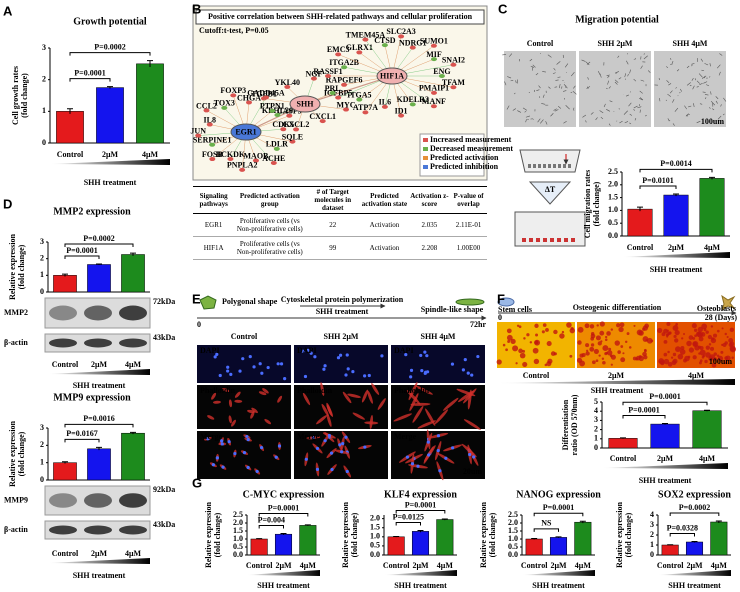 This screenshot has height=592, width=740. Describe the element at coordinates (333, 225) in the screenshot. I see `cell: 22` at that location.